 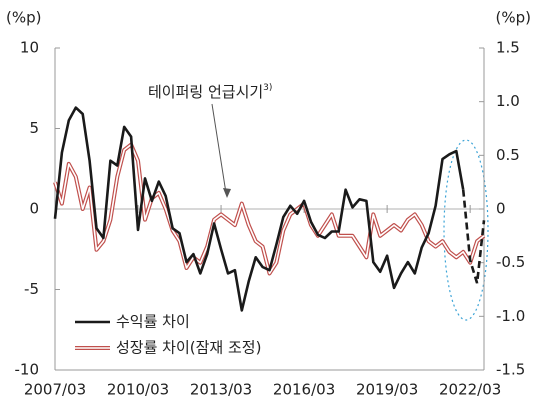 I want to click on x-tick-label: 2010/03, so click(x=138, y=390).